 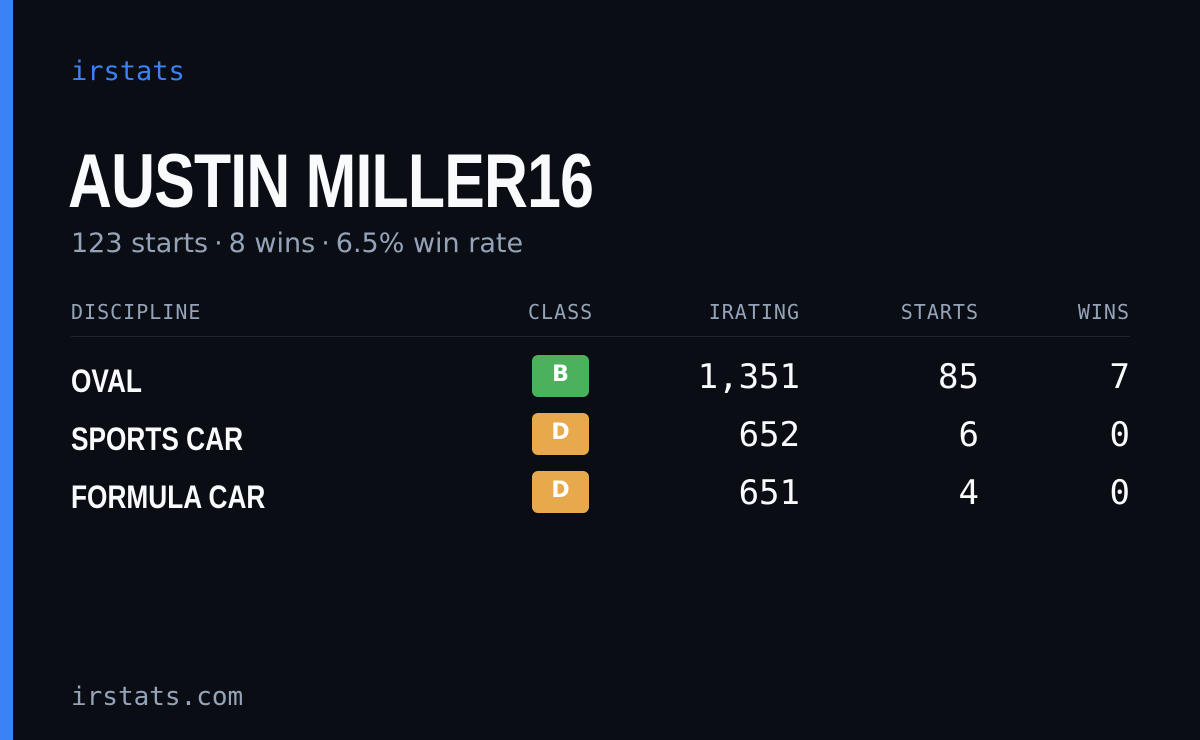 What do you see at coordinates (968, 493) in the screenshot?
I see `starts-value: 4` at bounding box center [968, 493].